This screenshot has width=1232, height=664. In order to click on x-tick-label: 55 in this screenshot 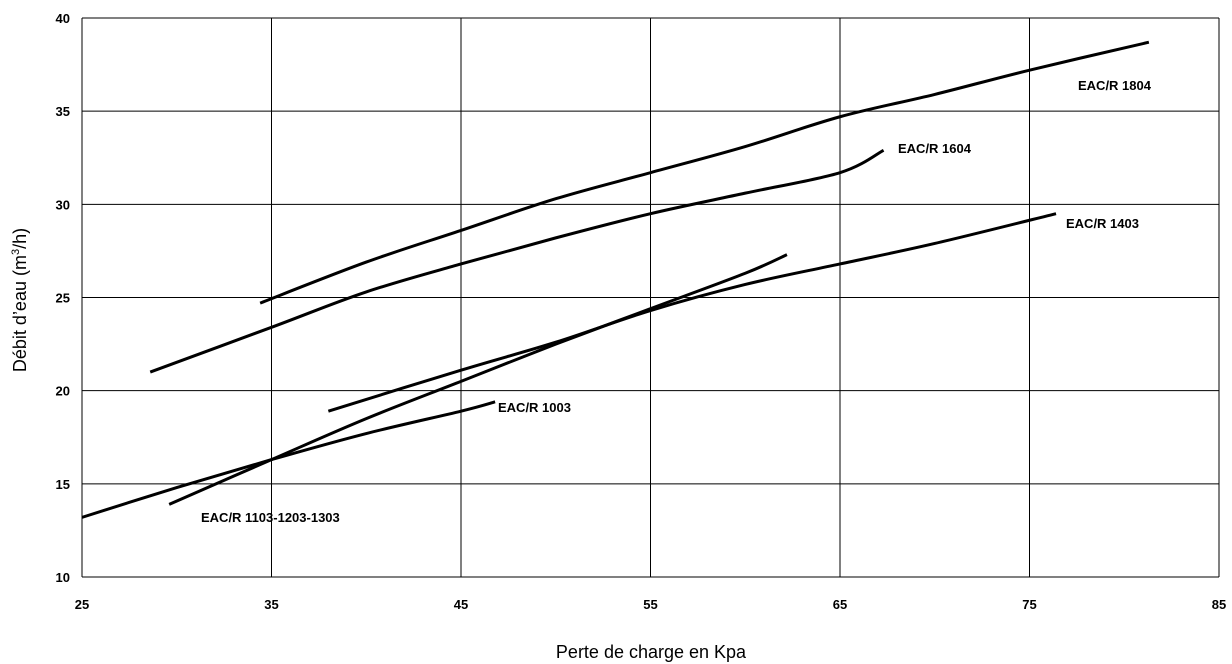, I will do `click(650, 604)`.